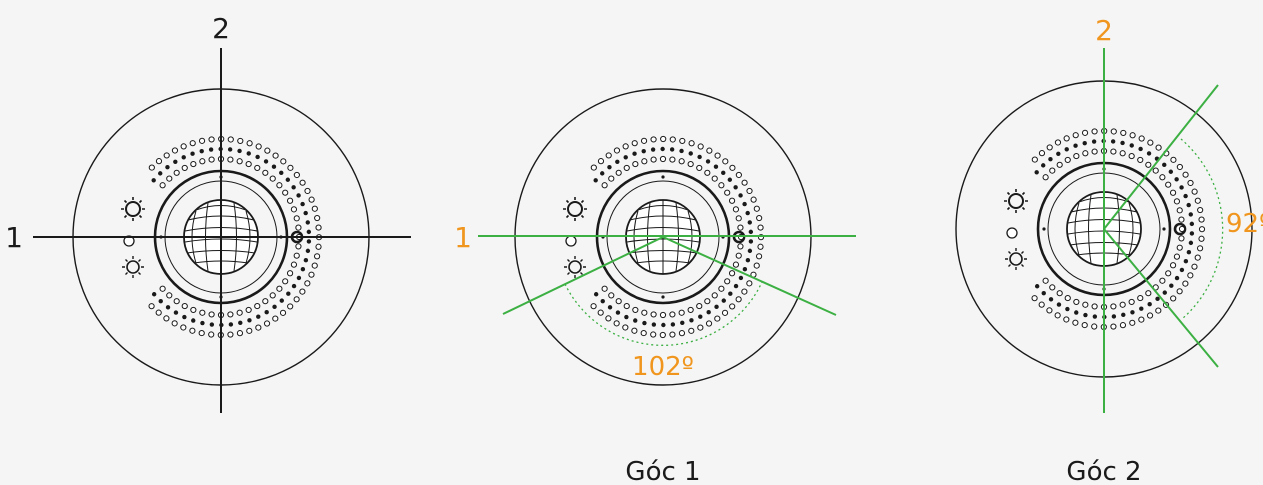 Image resolution: width=1263 pixels, height=485 pixels. I want to click on angle-2-caption: Góc 2, so click(1103, 471).